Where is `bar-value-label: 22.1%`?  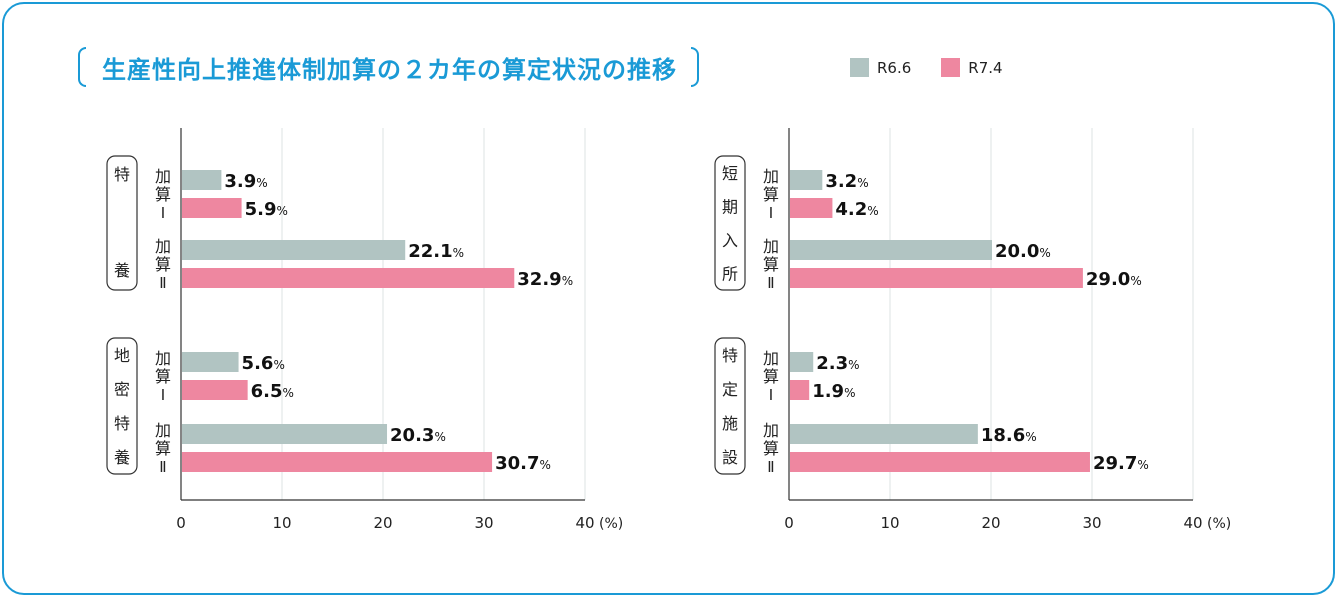
bar-value-label: 22.1% is located at coordinates (436, 251).